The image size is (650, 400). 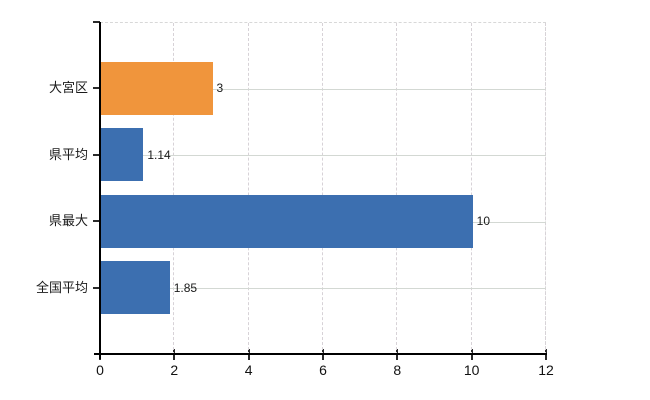 I want to click on bar-value-label: 1.14, so click(x=159, y=154).